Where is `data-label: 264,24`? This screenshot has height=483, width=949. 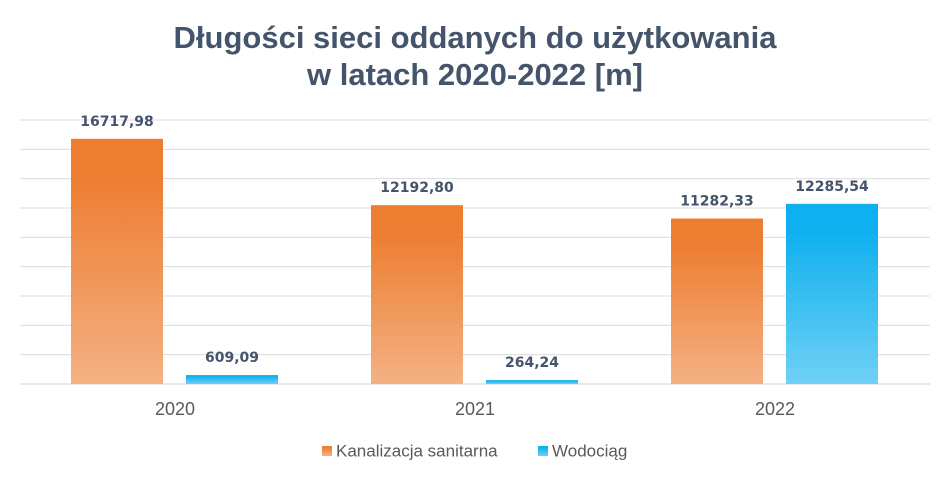
data-label: 264,24 is located at coordinates (532, 363).